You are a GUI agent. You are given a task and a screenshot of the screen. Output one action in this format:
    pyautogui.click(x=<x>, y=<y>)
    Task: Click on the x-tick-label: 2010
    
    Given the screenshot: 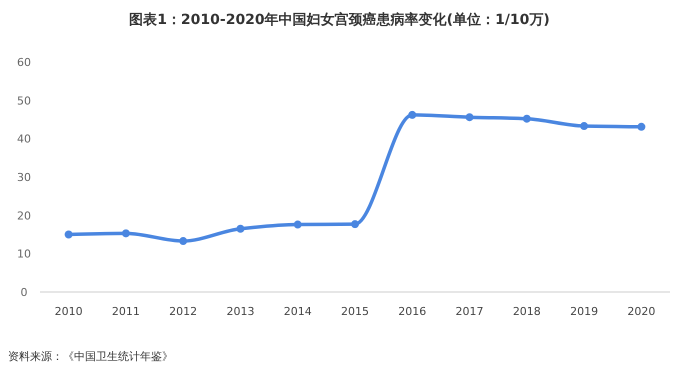 What is the action you would take?
    pyautogui.click(x=68, y=311)
    